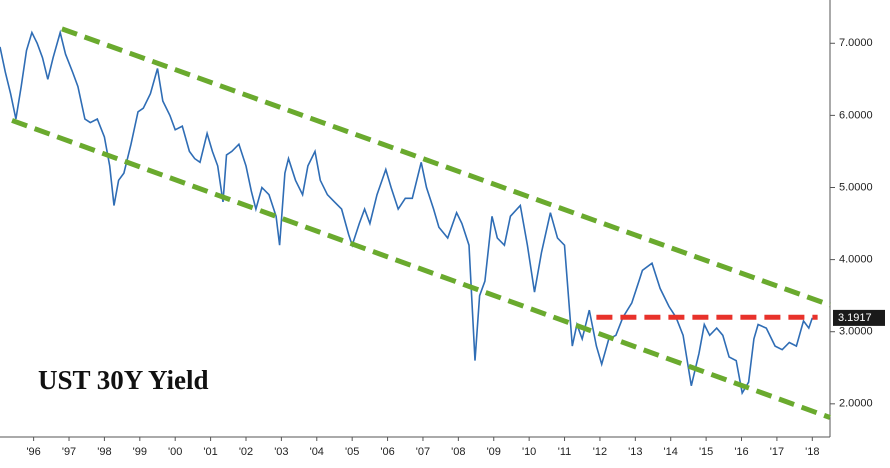  What do you see at coordinates (317, 452) in the screenshot?
I see `x-tick-label: '04` at bounding box center [317, 452].